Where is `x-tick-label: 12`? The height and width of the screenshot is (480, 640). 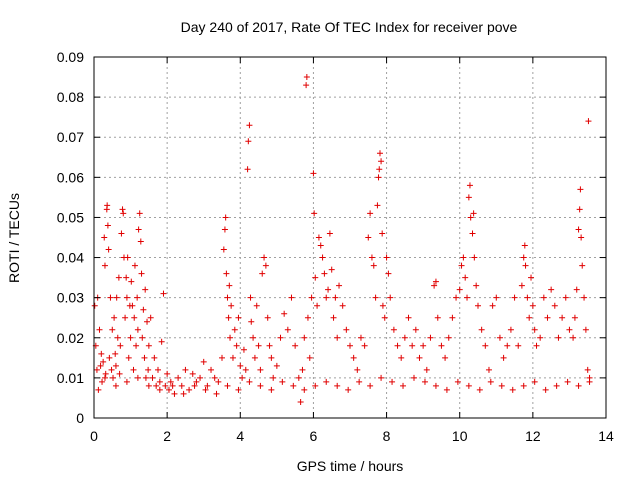
x-tick-label: 12 is located at coordinates (533, 436).